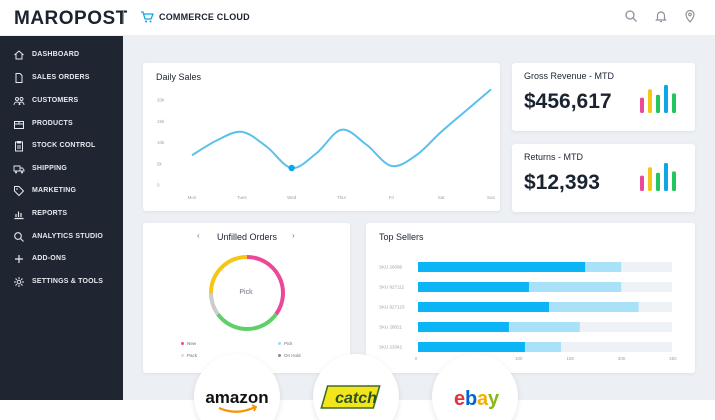  I want to click on location-pin-icon, so click(690, 16).